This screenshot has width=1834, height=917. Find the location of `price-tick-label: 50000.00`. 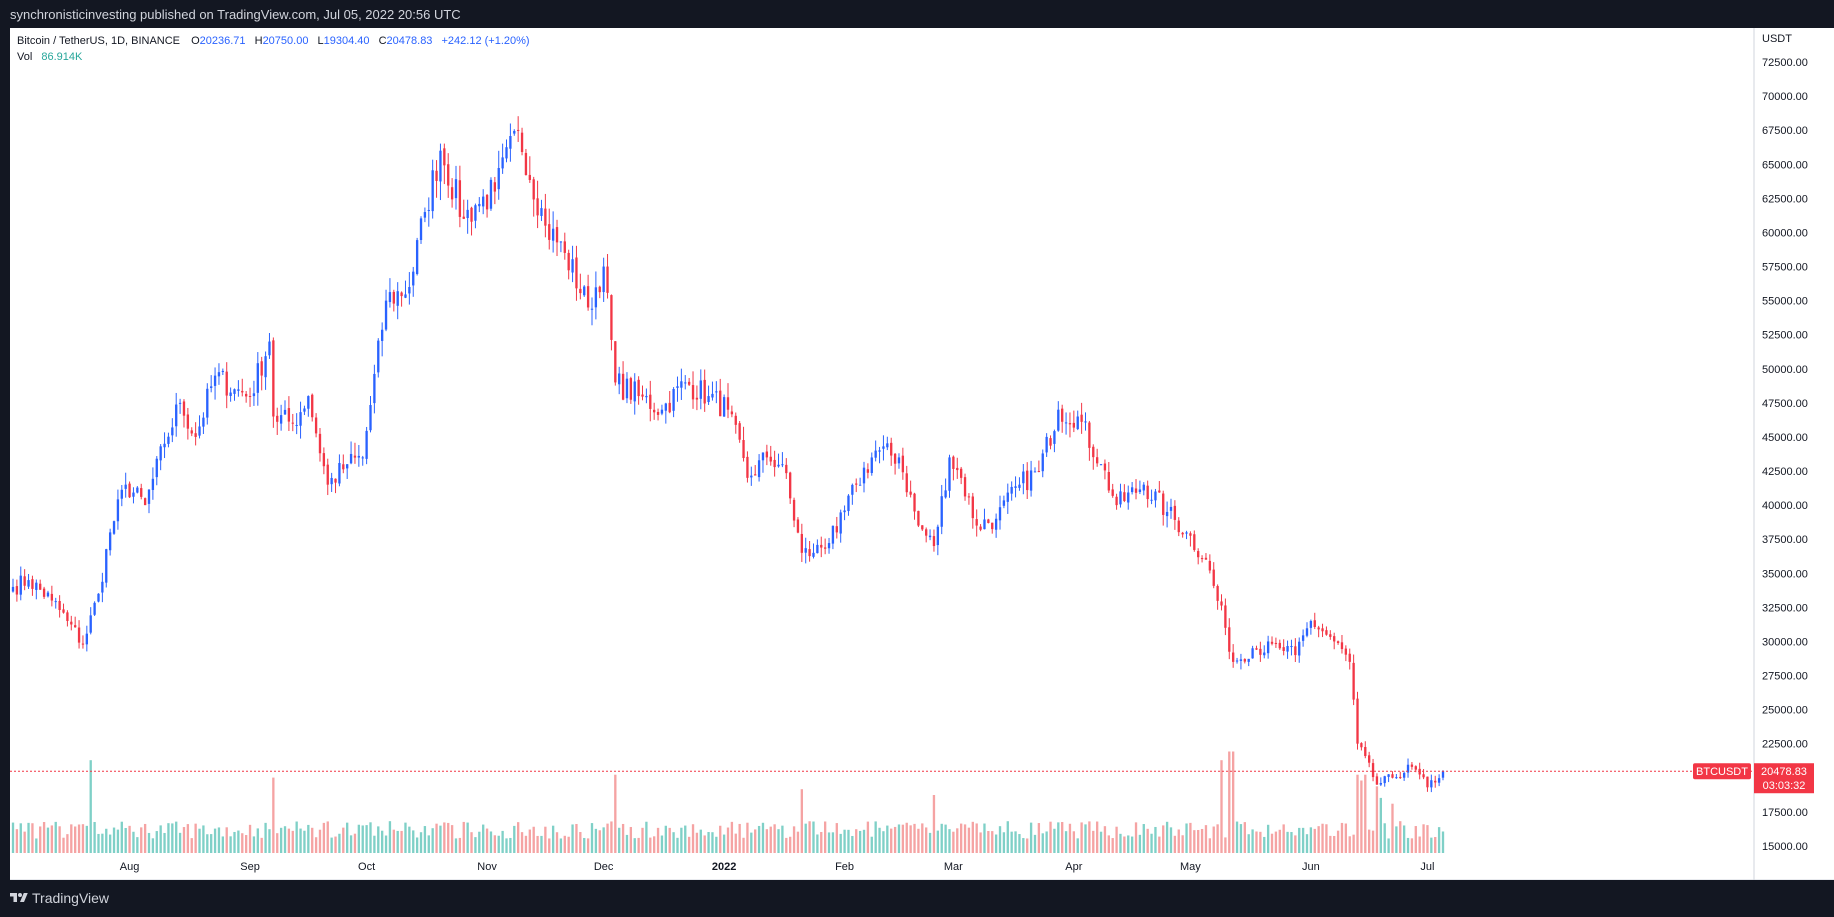

price-tick-label: 50000.00 is located at coordinates (1785, 370).